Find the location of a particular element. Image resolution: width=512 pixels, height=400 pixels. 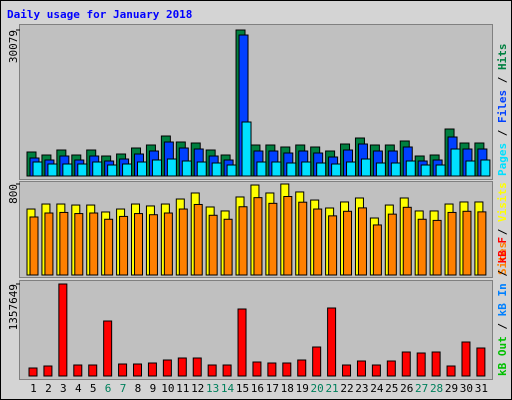

x-tick-label: 5 is located at coordinates (93, 388).